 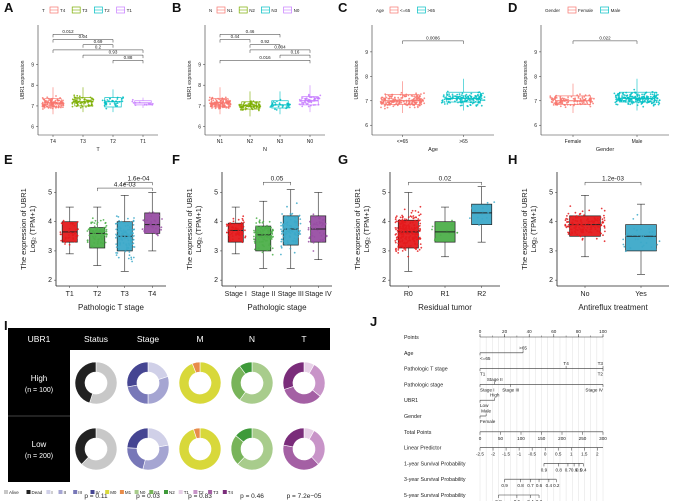 What do you see at coordinates (277, 307) in the screenshot?
I see `x-axis-title: Pathologic stage` at bounding box center [277, 307].